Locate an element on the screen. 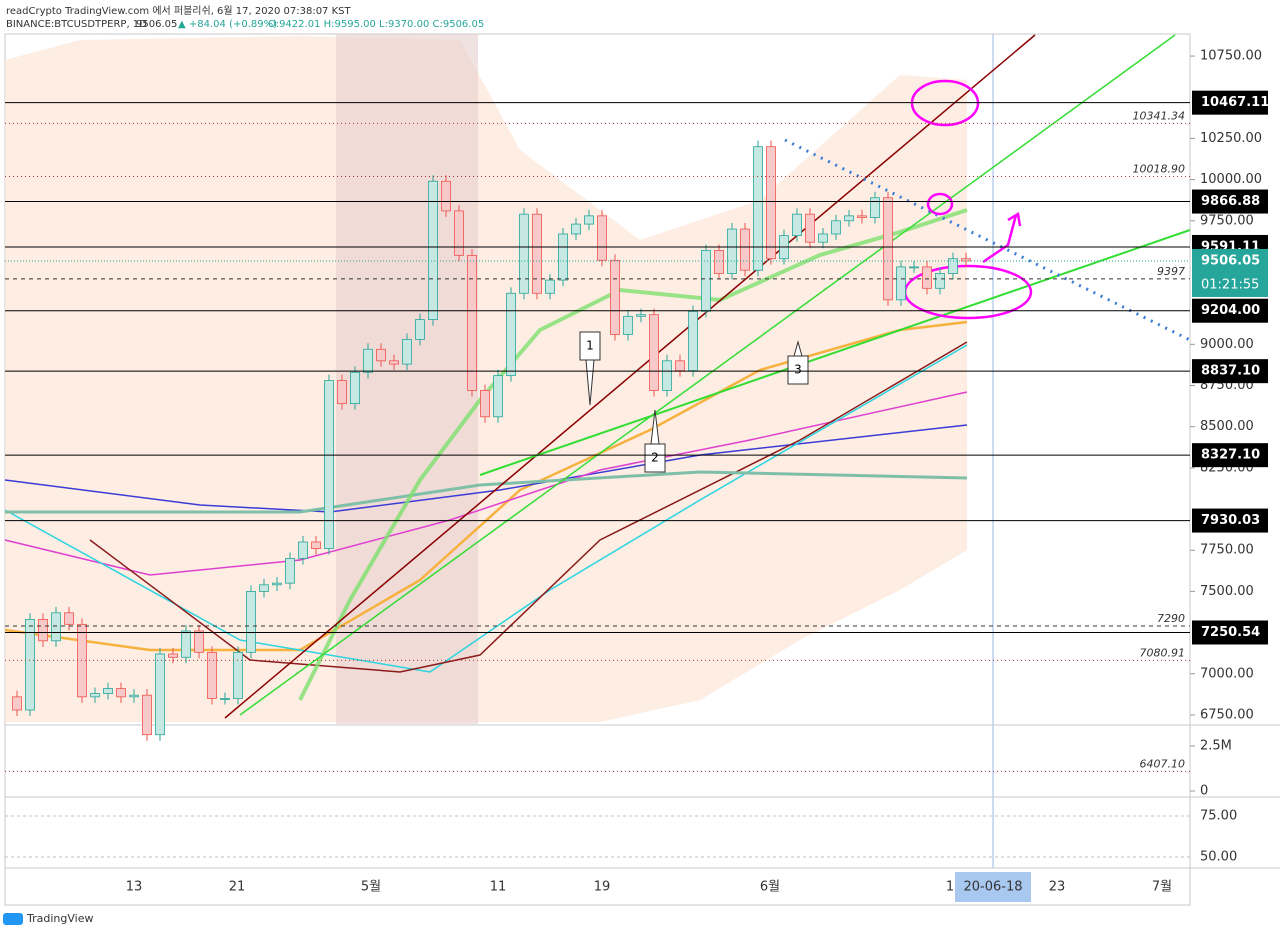 The image size is (1280, 938). y-tick-label: 8500.00 is located at coordinates (1227, 426).